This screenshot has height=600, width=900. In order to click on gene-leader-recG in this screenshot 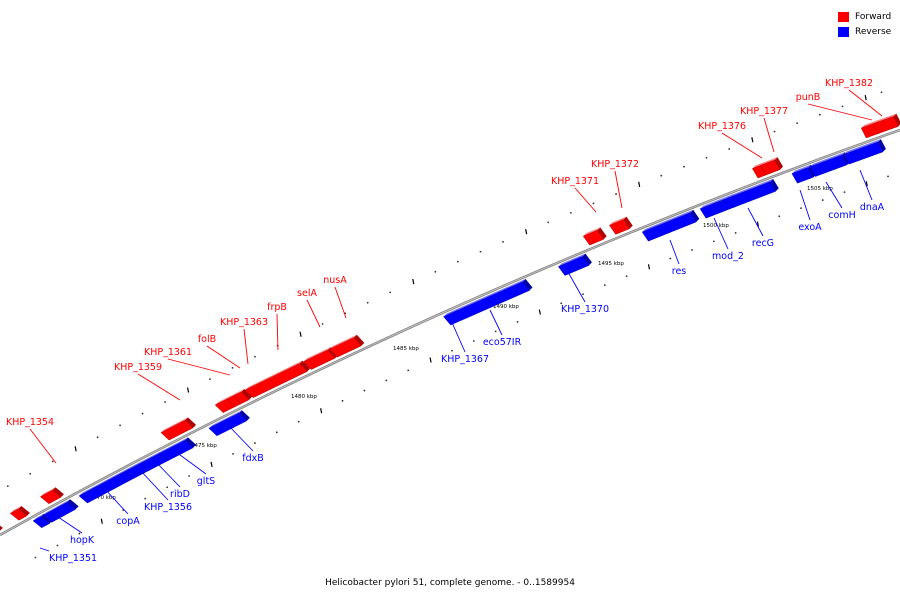, I will do `click(755, 222)`.